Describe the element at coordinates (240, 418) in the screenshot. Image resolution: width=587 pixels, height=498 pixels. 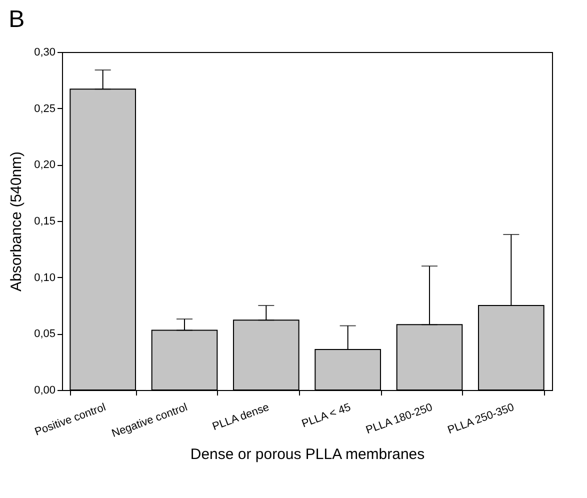
I see `x-tick-label: PLLA dense` at that location.